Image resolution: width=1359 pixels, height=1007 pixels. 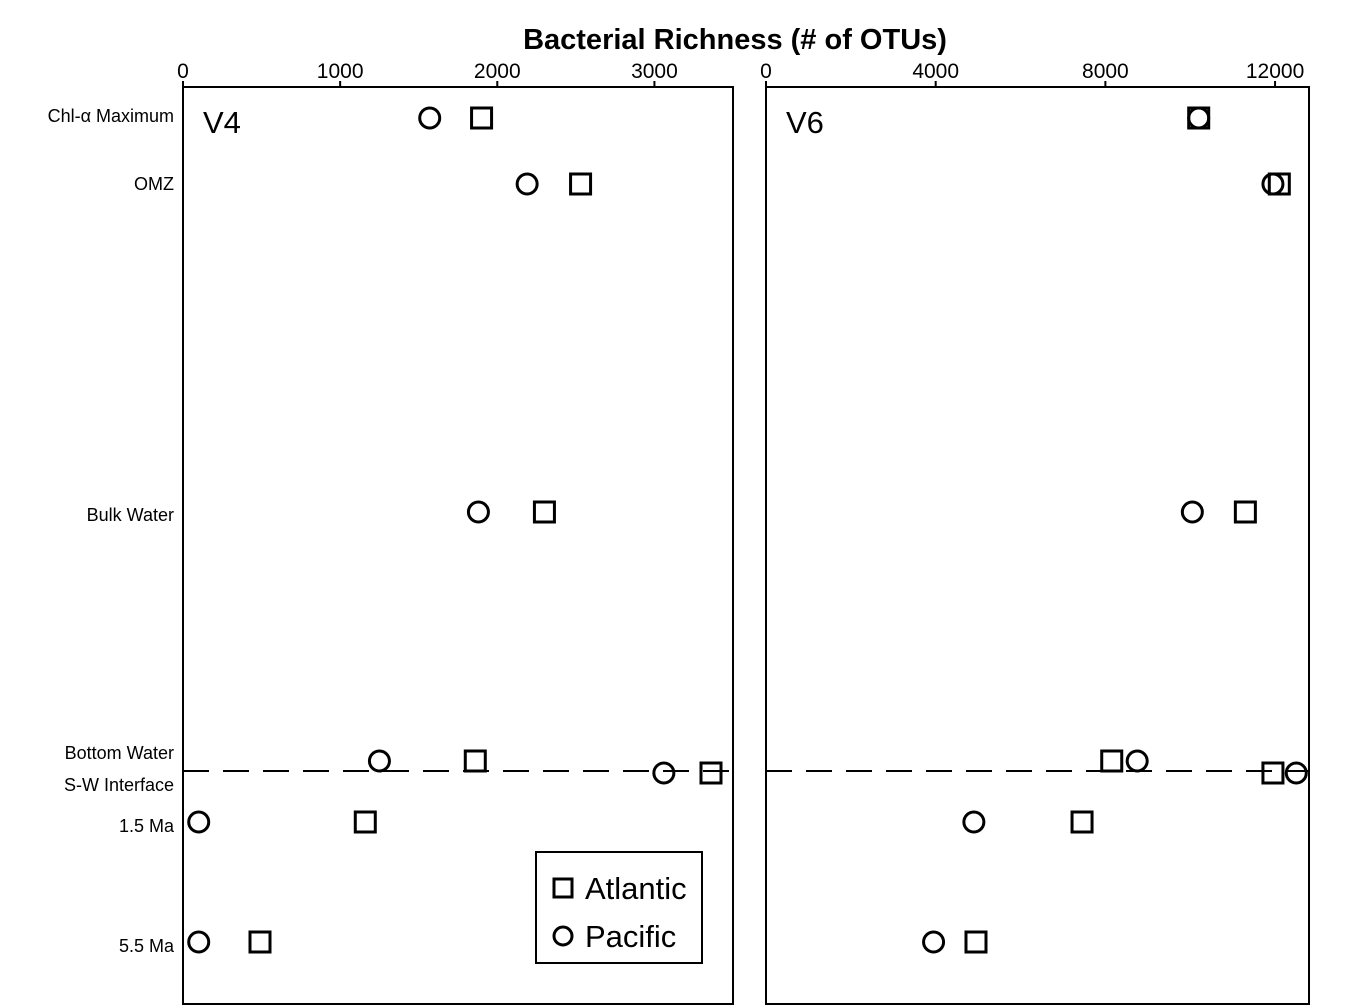 What do you see at coordinates (497, 71) in the screenshot?
I see `x-tick-label: 2000` at bounding box center [497, 71].